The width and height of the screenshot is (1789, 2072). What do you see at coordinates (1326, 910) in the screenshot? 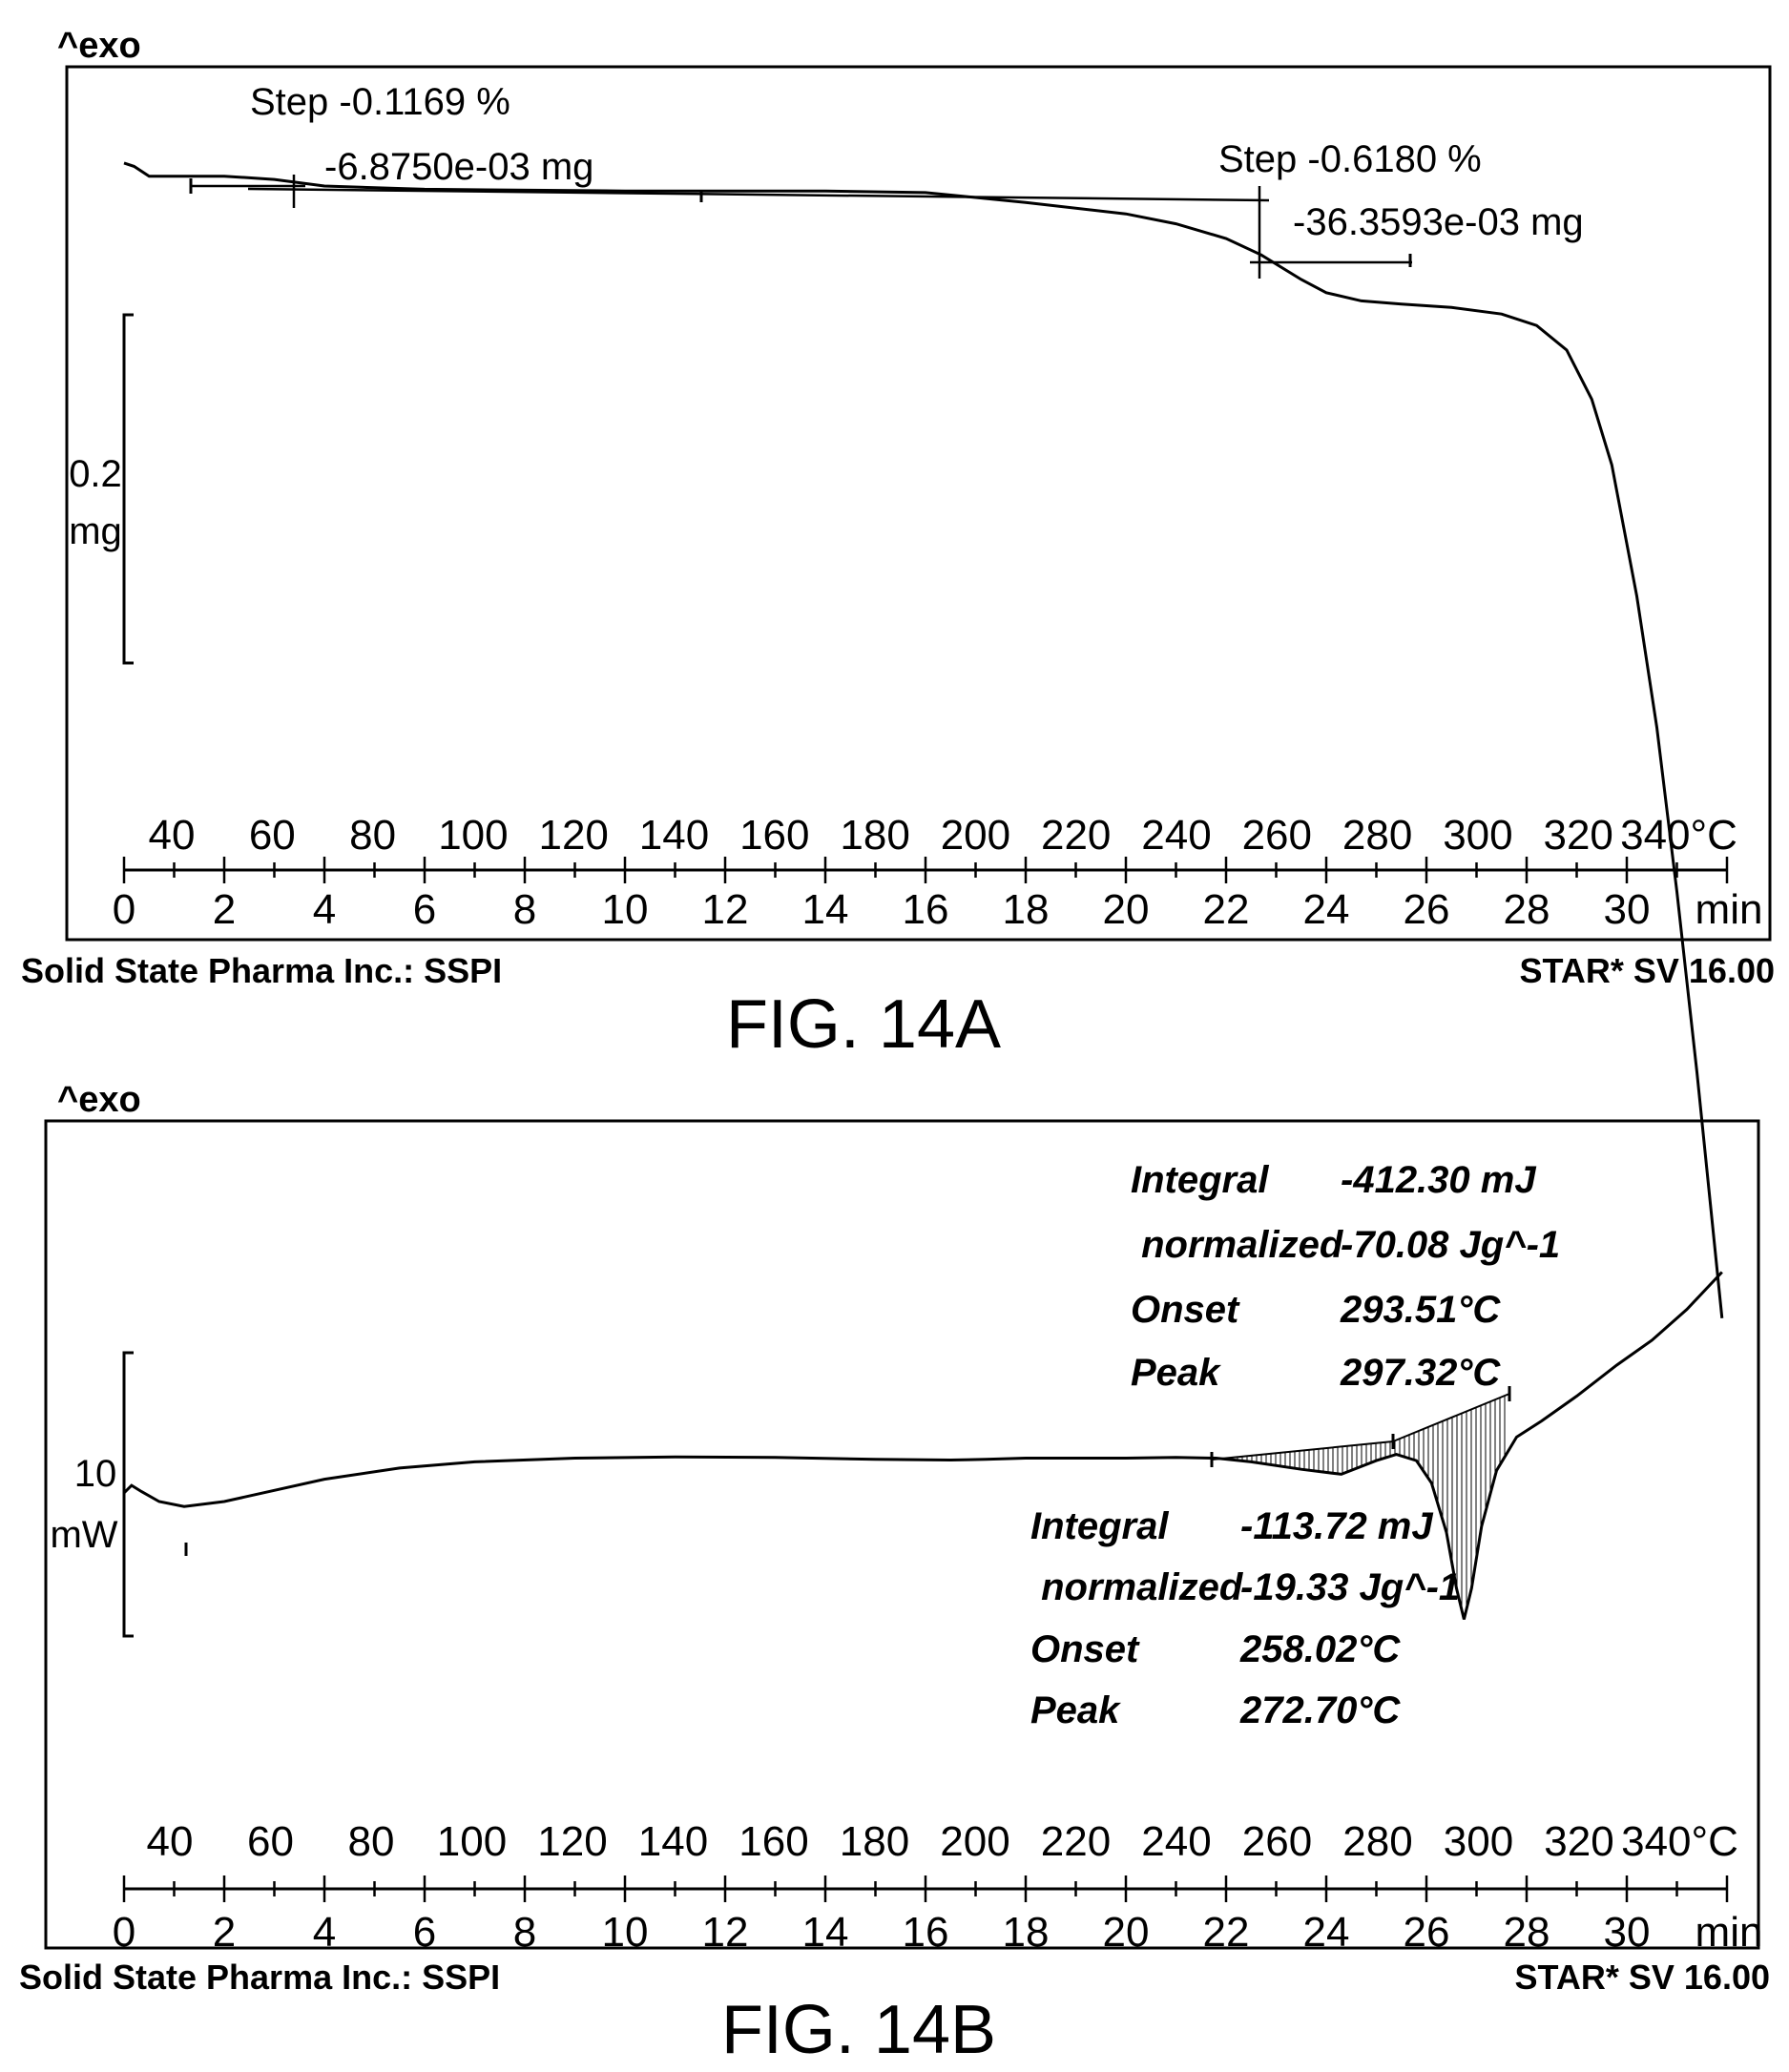
I see `a-time-tick-label: 24` at bounding box center [1326, 910].